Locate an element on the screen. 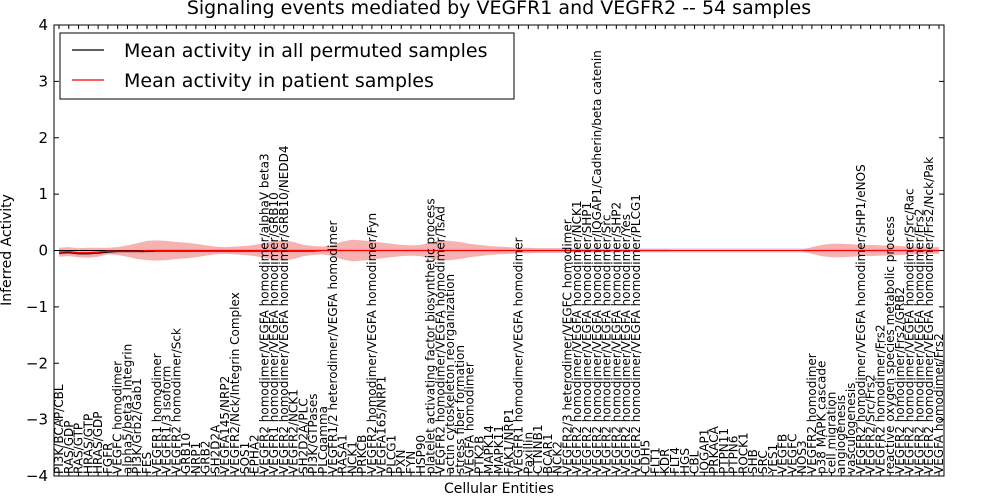  x-tick-label: VEGFR2 homodimer/Frs2 is located at coordinates (880, 399).